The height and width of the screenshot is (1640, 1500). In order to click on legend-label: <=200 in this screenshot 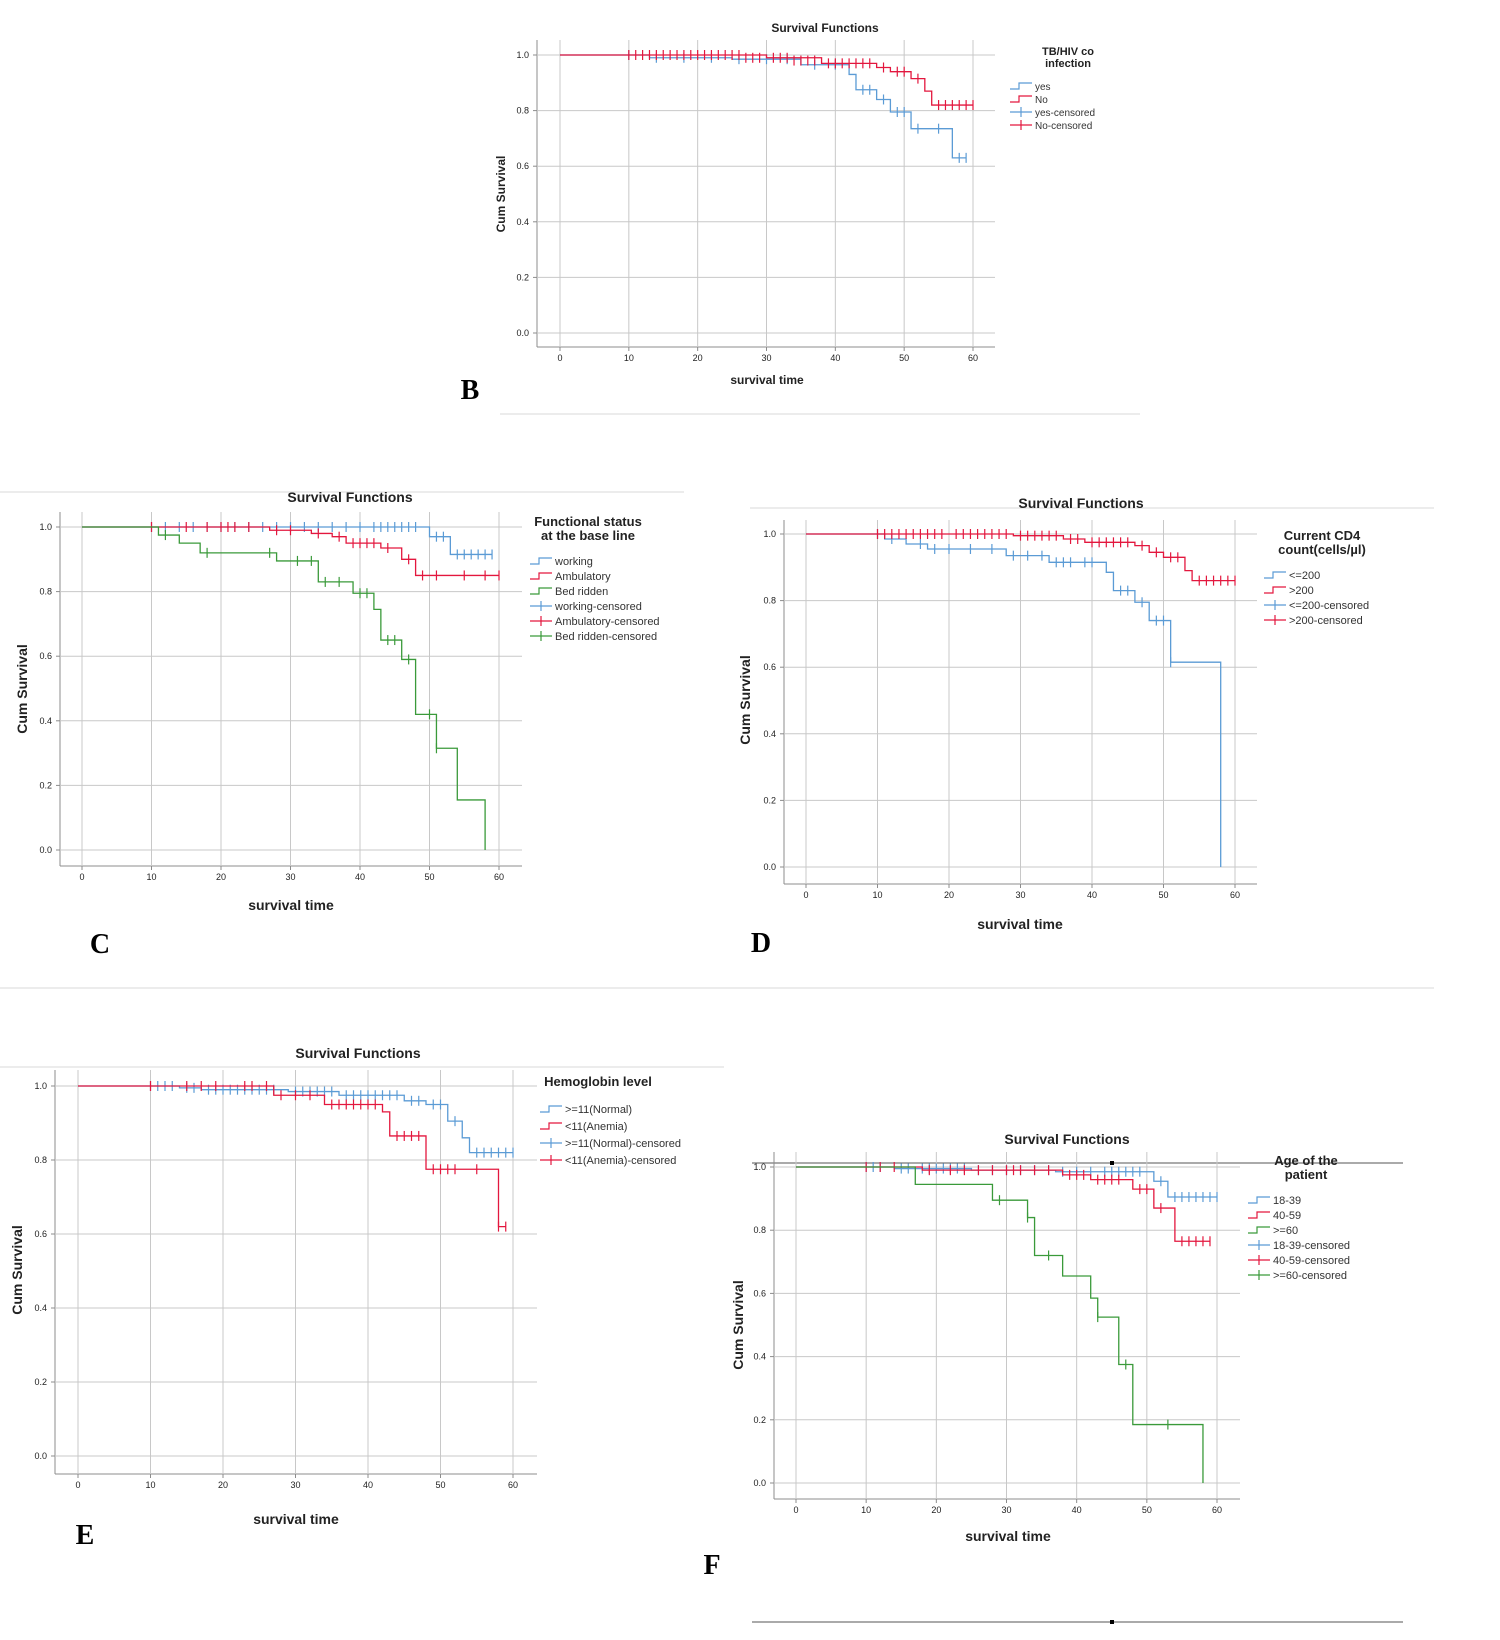, I will do `click(1304, 576)`.